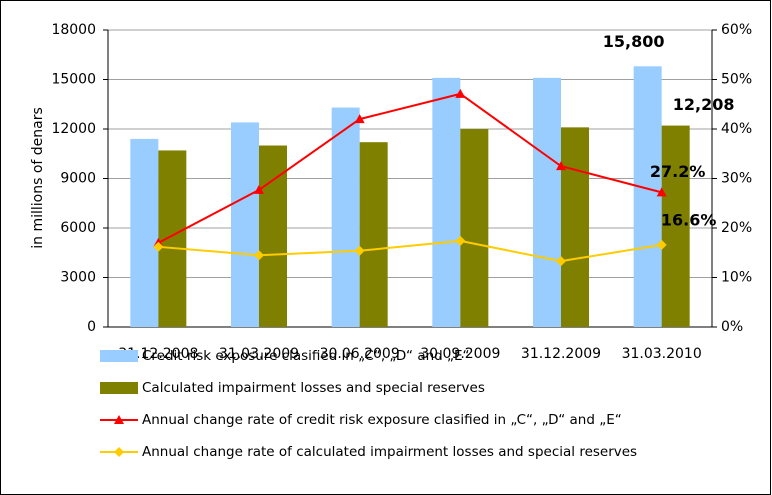  I want to click on y-tick-label: 0, so click(91, 327).